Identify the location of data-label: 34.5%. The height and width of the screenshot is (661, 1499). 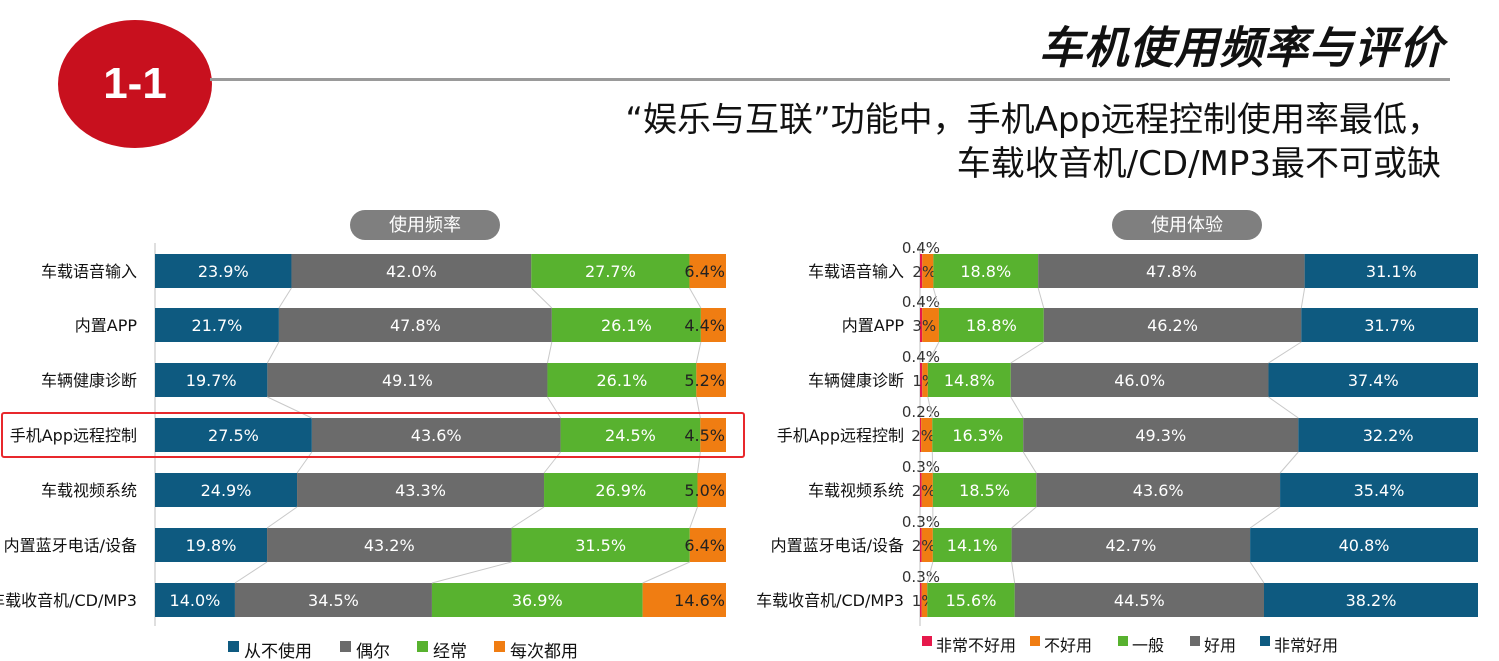
(333, 600).